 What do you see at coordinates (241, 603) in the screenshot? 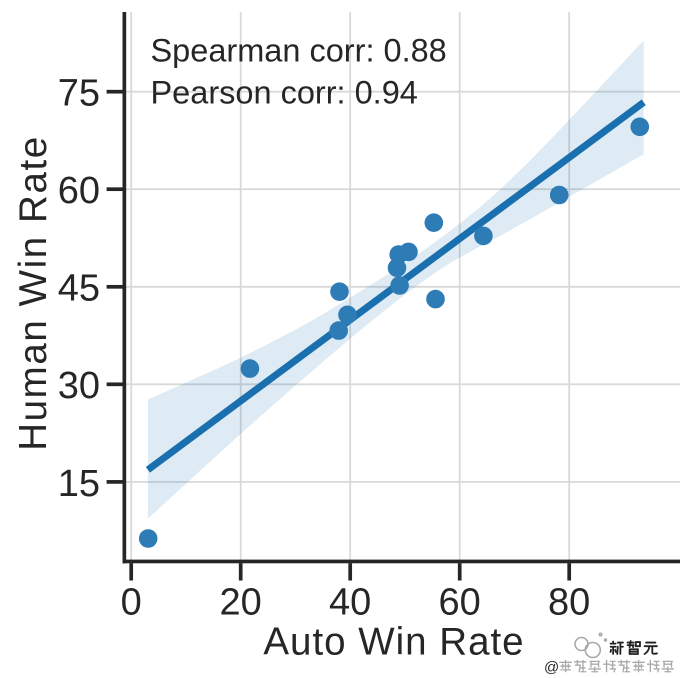
I see `svg-text: 20` at bounding box center [241, 603].